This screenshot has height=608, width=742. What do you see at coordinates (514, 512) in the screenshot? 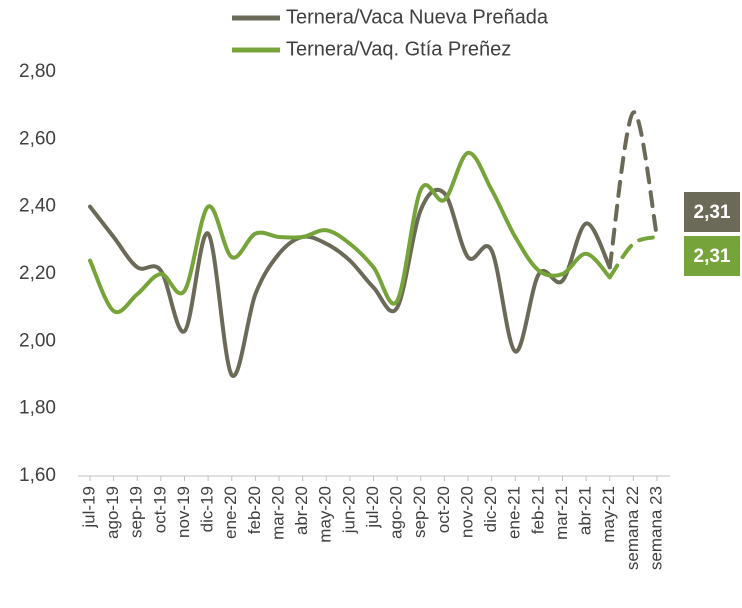
I see `x-tick-label: ene-21` at bounding box center [514, 512].